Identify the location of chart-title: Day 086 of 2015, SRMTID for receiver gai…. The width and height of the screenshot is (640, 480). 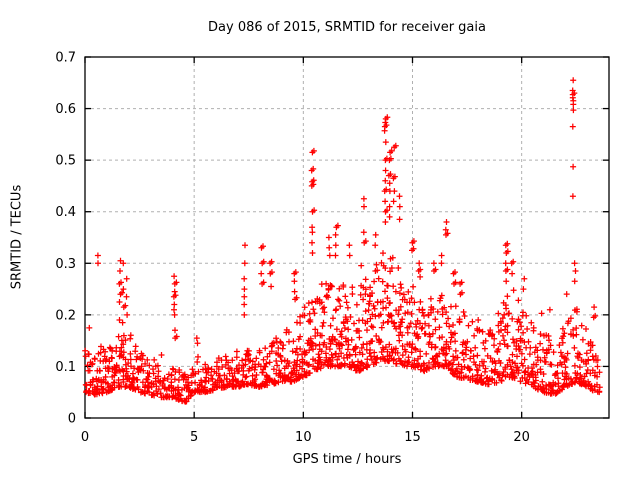
(347, 27).